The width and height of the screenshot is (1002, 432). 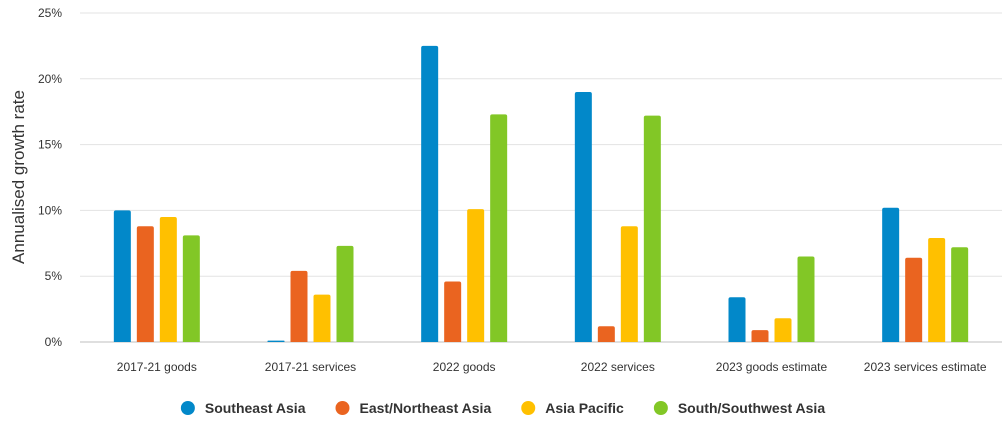 What do you see at coordinates (50, 79) in the screenshot?
I see `y-tick-label: 20%` at bounding box center [50, 79].